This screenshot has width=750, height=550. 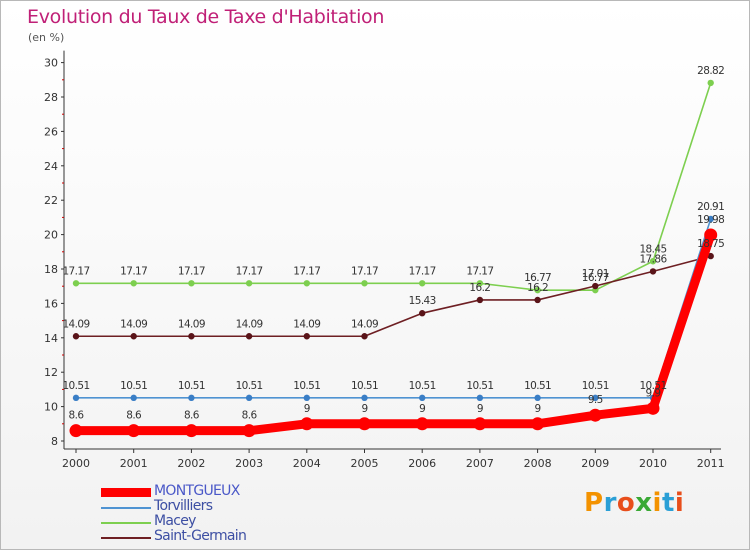 What do you see at coordinates (610, 503) in the screenshot?
I see `logo-letter: r` at bounding box center [610, 503].